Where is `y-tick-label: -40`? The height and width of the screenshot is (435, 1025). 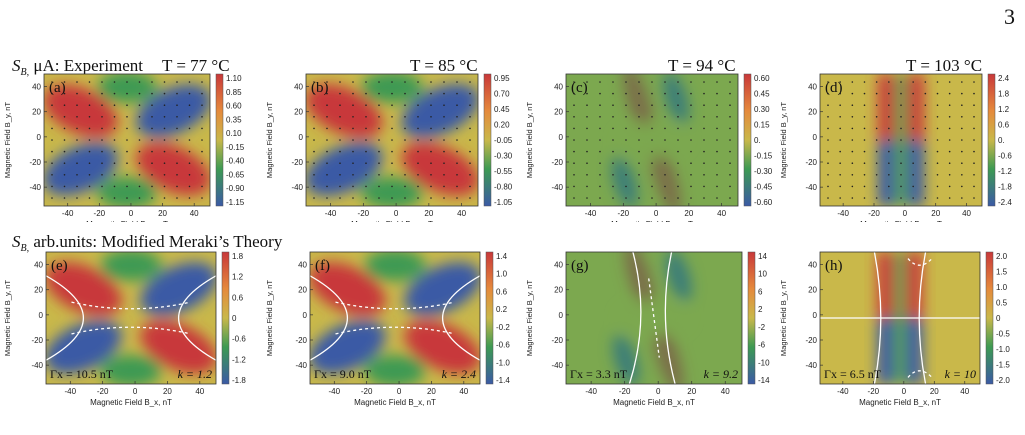
y-tick-label: -40 is located at coordinates (811, 187).